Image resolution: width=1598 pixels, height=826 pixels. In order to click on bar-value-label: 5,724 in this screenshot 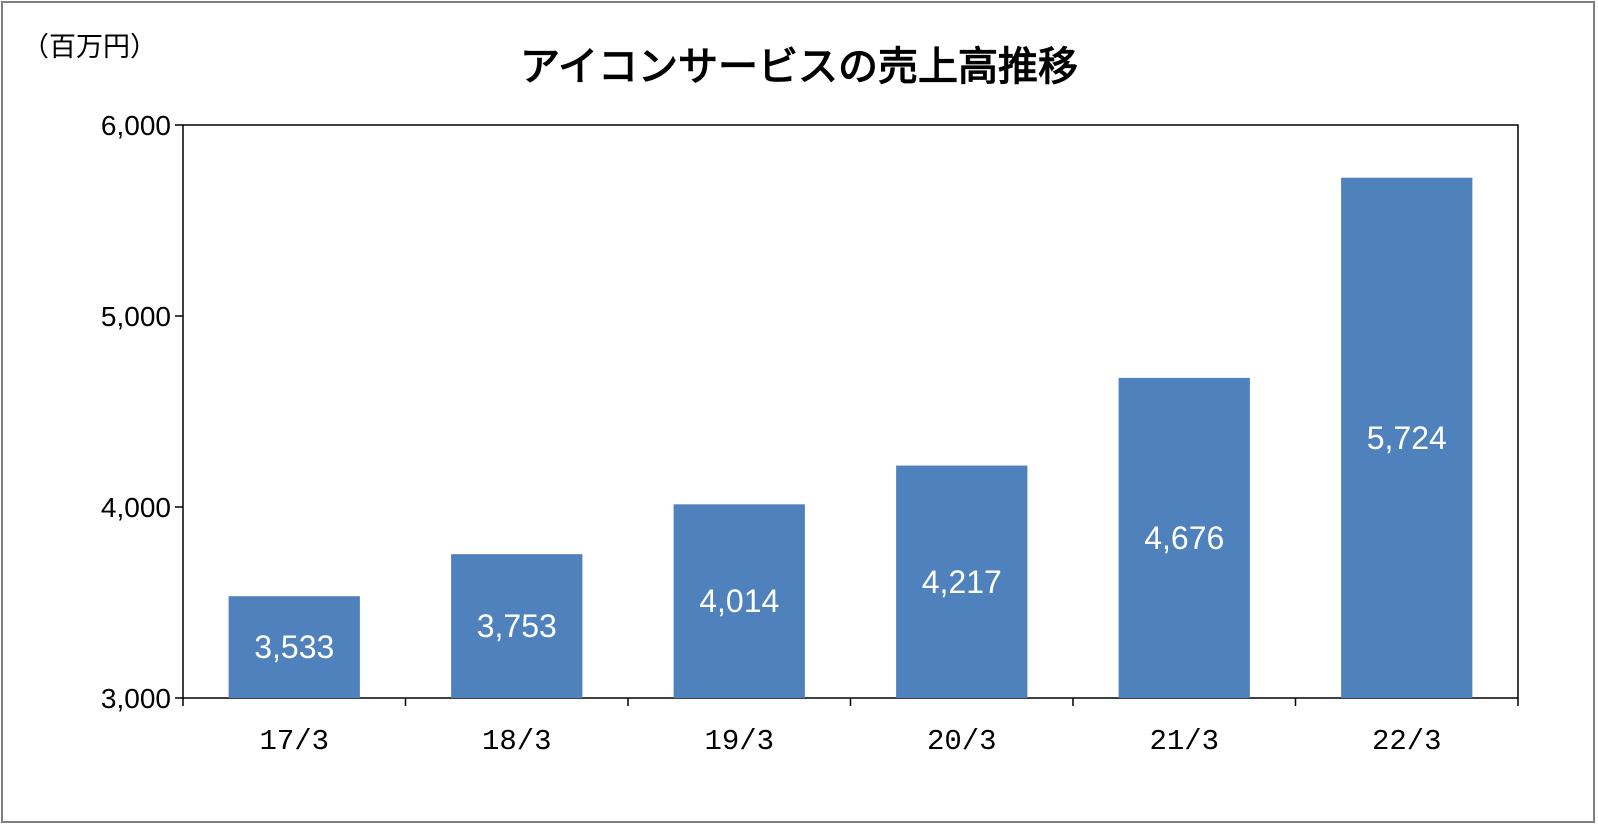, I will do `click(1407, 438)`.